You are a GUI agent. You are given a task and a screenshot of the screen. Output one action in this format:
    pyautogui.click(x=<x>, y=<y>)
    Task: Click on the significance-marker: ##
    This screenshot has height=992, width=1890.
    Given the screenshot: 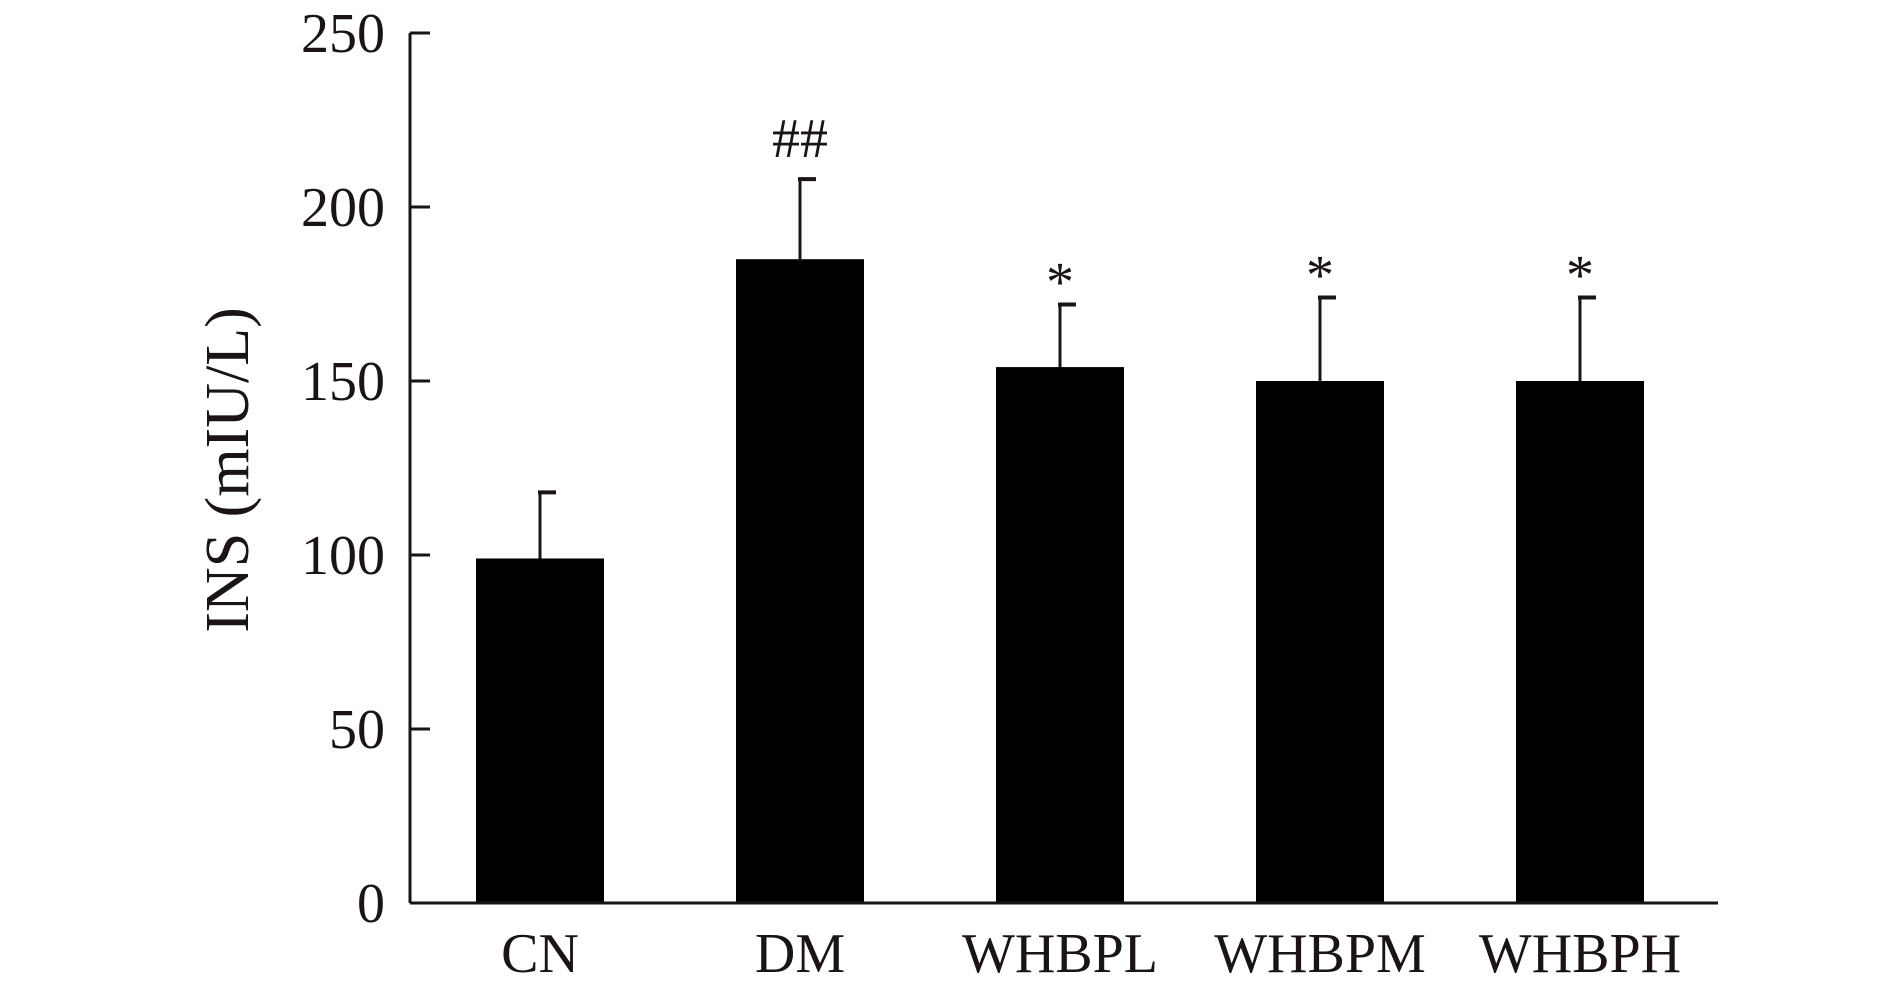 What is the action you would take?
    pyautogui.click(x=800, y=139)
    